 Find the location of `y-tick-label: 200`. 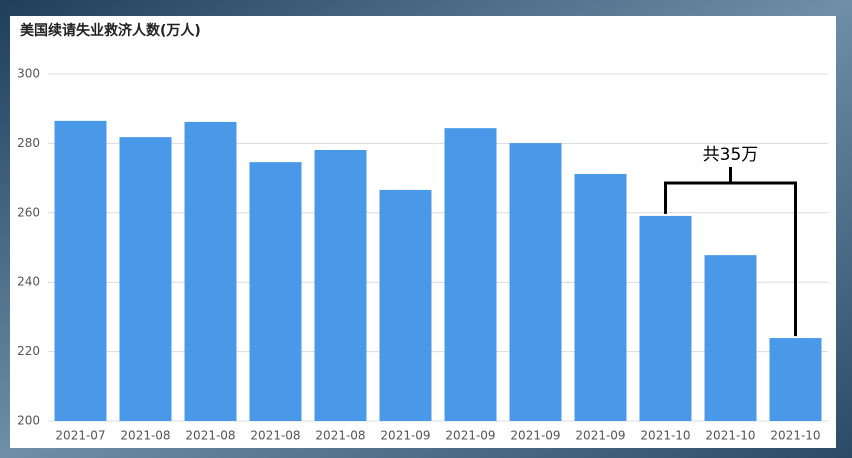

y-tick-label: 200 is located at coordinates (28, 421).